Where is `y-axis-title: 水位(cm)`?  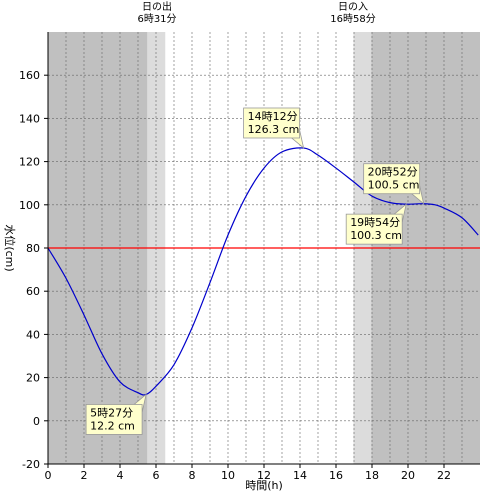 y-axis-title: 水位(cm) is located at coordinates (10, 247).